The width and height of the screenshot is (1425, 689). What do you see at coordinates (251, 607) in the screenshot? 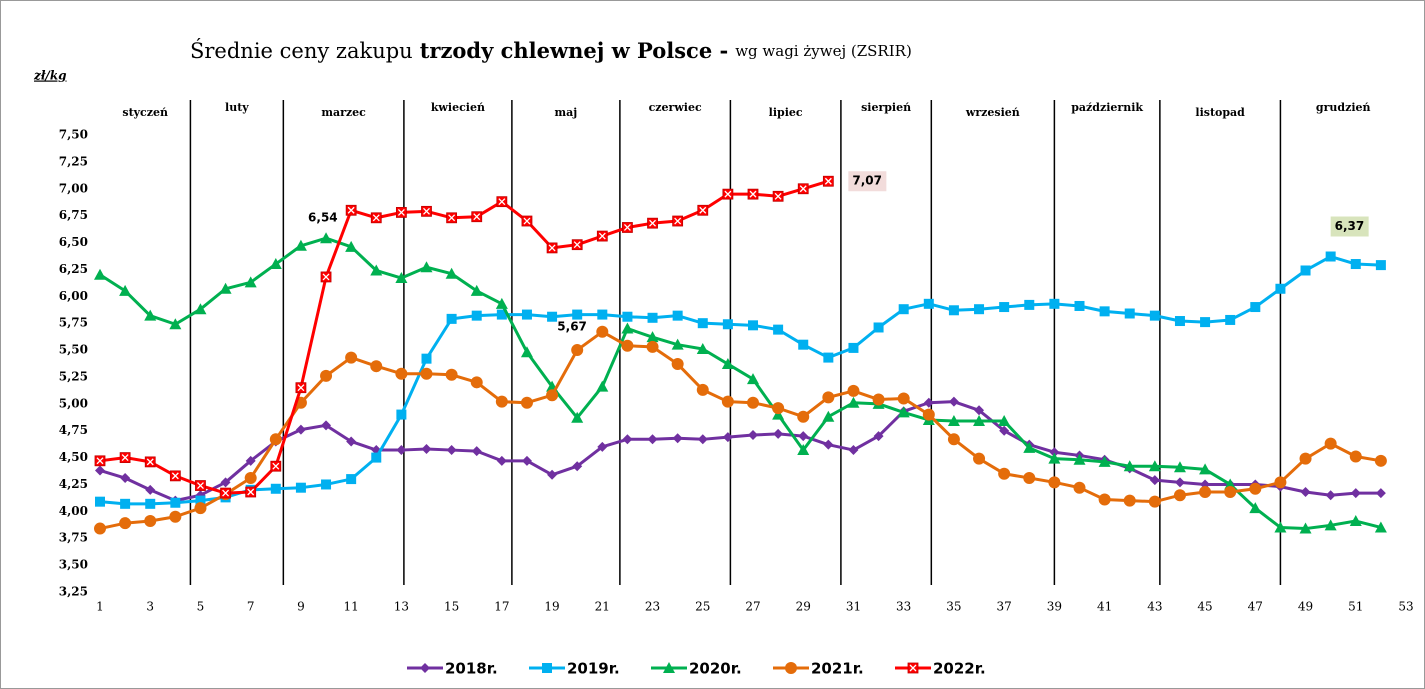
I see `x-tick-label: 7` at bounding box center [251, 607].